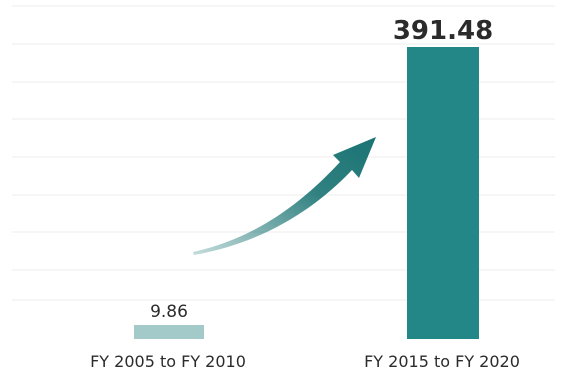  What do you see at coordinates (169, 312) in the screenshot?
I see `data-label-0: 9.86` at bounding box center [169, 312].